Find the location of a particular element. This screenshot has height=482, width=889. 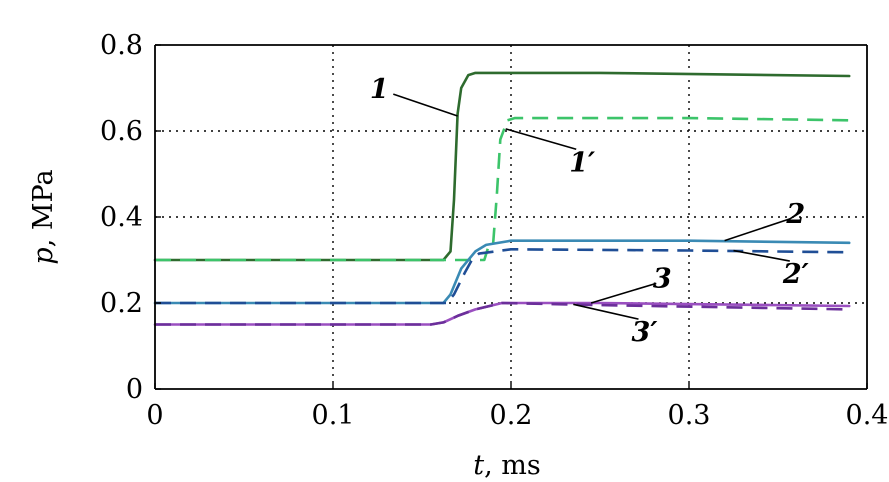

x-axis-var: t is located at coordinates (478, 465).